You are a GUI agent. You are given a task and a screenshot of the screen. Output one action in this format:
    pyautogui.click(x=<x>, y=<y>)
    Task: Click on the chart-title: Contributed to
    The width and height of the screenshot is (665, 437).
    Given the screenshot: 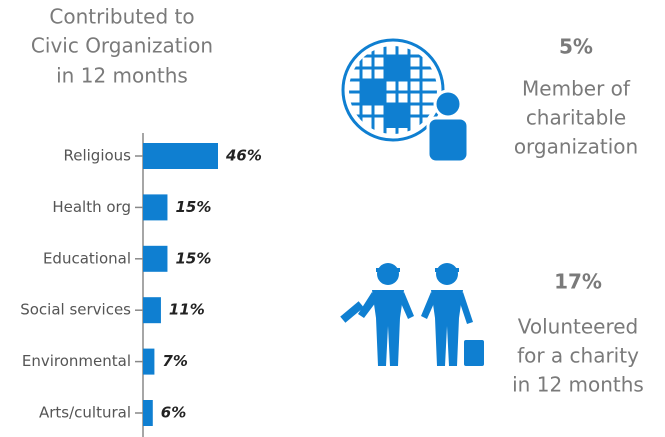 What is the action you would take?
    pyautogui.click(x=121, y=17)
    